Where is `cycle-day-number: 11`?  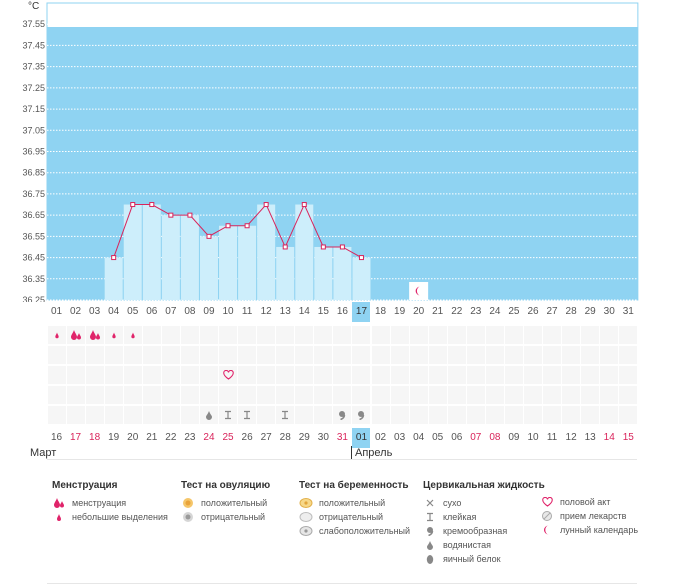 cycle-day-number: 11 is located at coordinates (247, 311).